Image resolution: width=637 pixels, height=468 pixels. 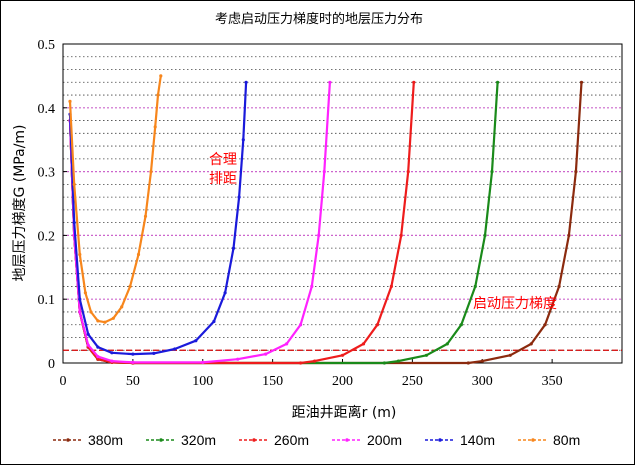 What do you see at coordinates (482, 381) in the screenshot?
I see `x-tick-label: 300` at bounding box center [482, 381].